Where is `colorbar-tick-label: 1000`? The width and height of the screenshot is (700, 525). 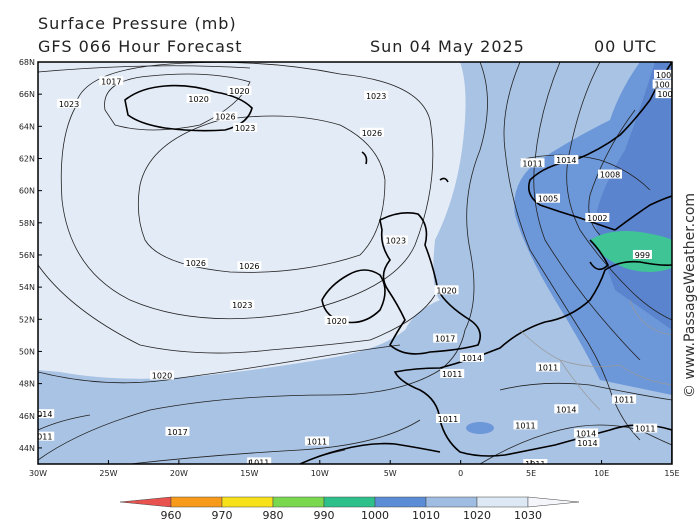
colorbar-tick-label: 1000 is located at coordinates (375, 515).